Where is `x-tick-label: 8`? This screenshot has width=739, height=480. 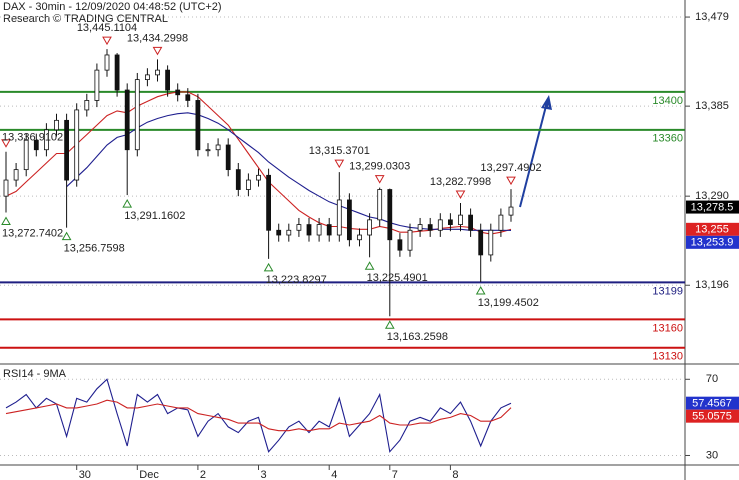 x-tick-label: 8 is located at coordinates (455, 474).